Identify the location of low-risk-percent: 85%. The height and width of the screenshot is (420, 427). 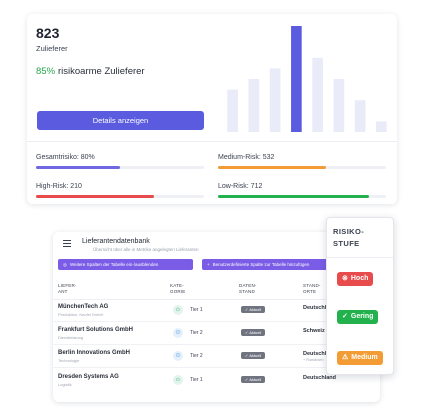
(46, 71).